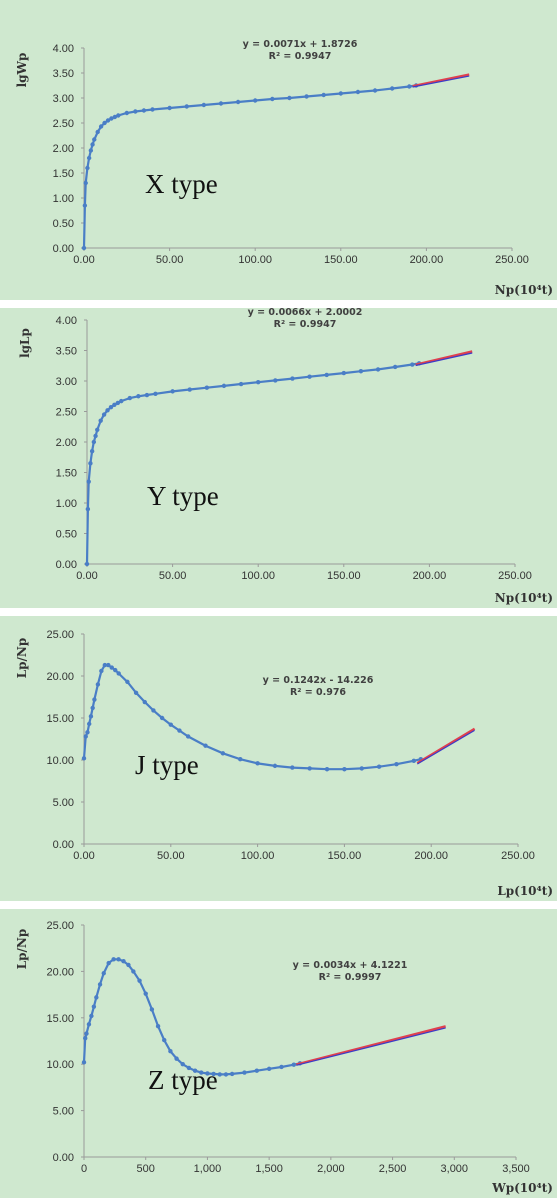 The height and width of the screenshot is (1198, 557). Describe the element at coordinates (305, 313) in the screenshot. I see `trendline-equation: y = 0.0066x + 2.0002` at that location.